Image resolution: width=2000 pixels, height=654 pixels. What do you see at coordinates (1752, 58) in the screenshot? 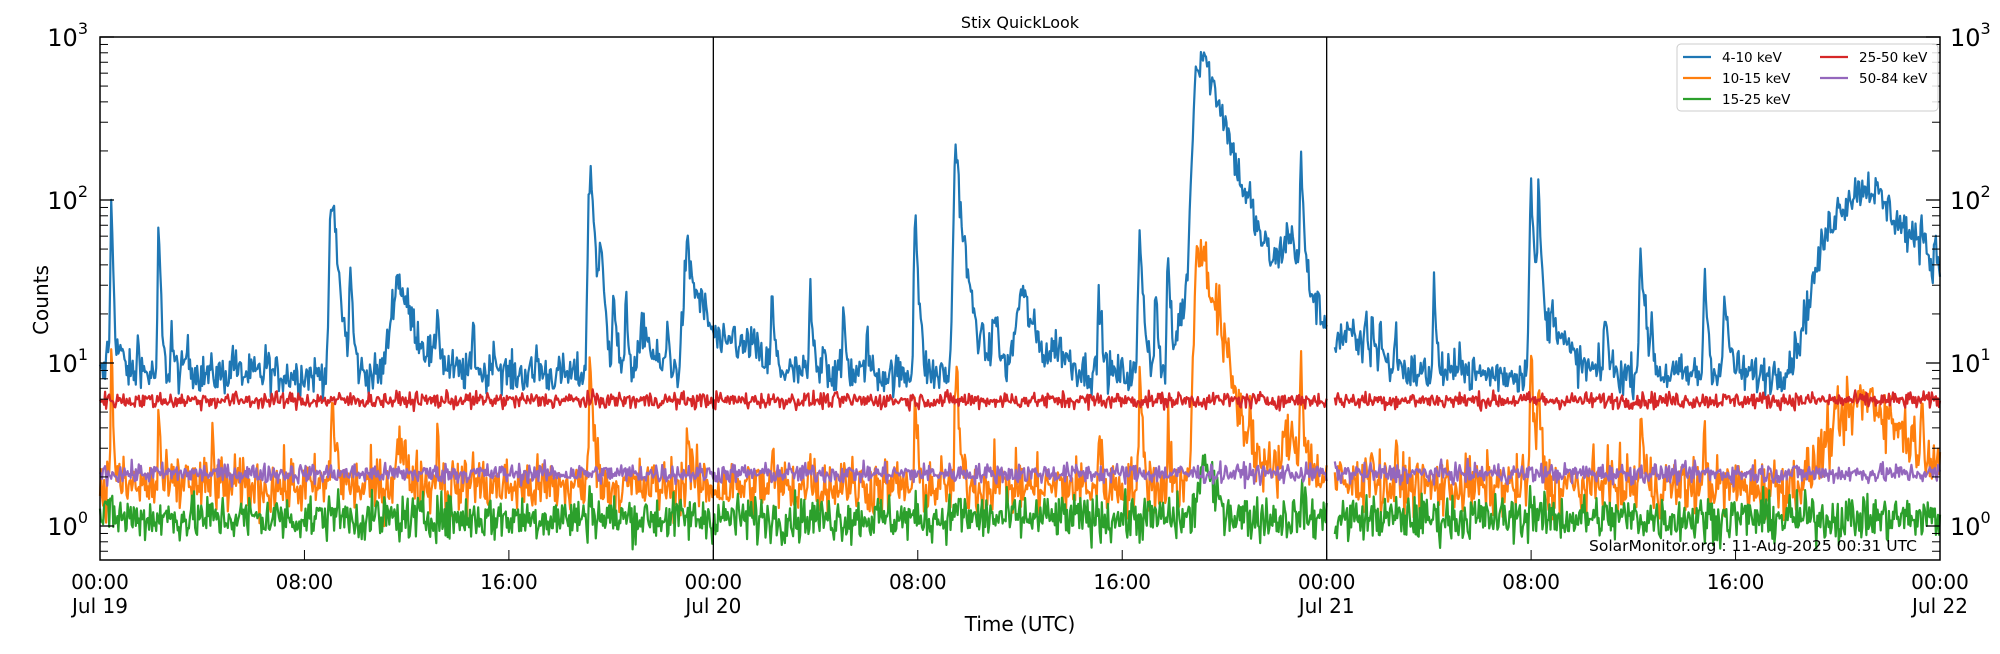
I see `legend-label: 4-10 keV` at bounding box center [1752, 58].